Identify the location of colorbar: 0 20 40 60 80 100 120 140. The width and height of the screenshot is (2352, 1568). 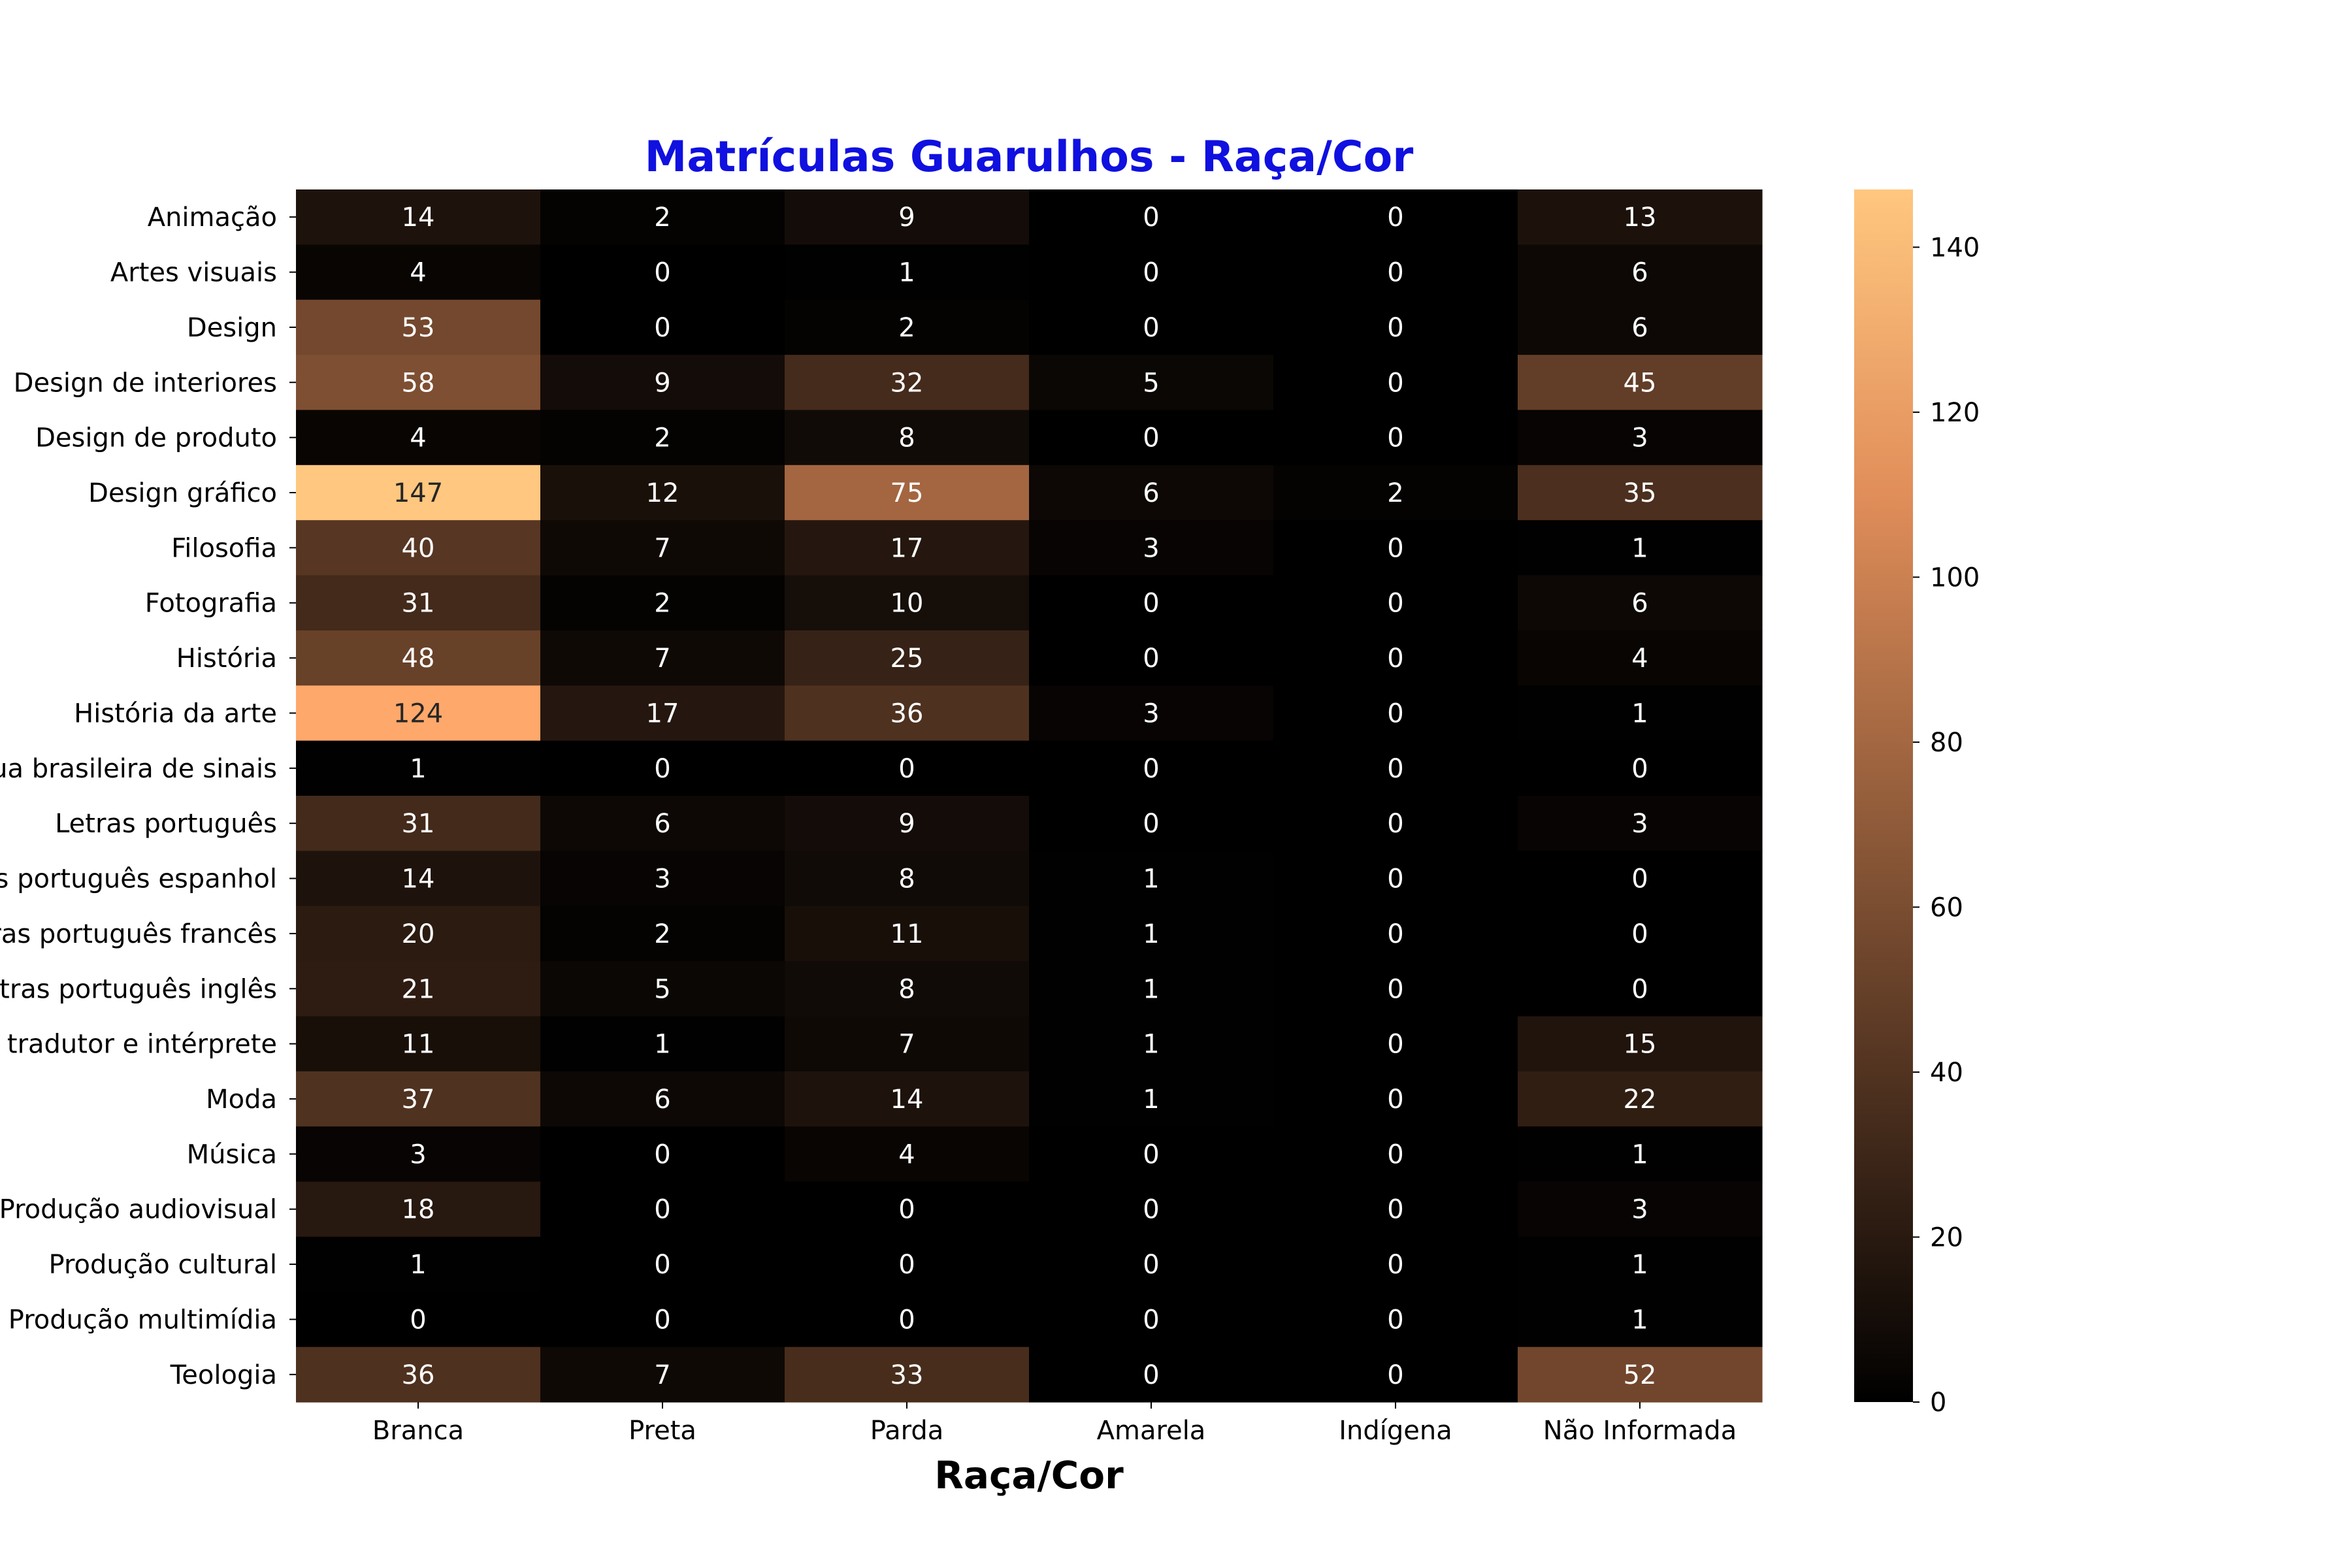
(1917, 803).